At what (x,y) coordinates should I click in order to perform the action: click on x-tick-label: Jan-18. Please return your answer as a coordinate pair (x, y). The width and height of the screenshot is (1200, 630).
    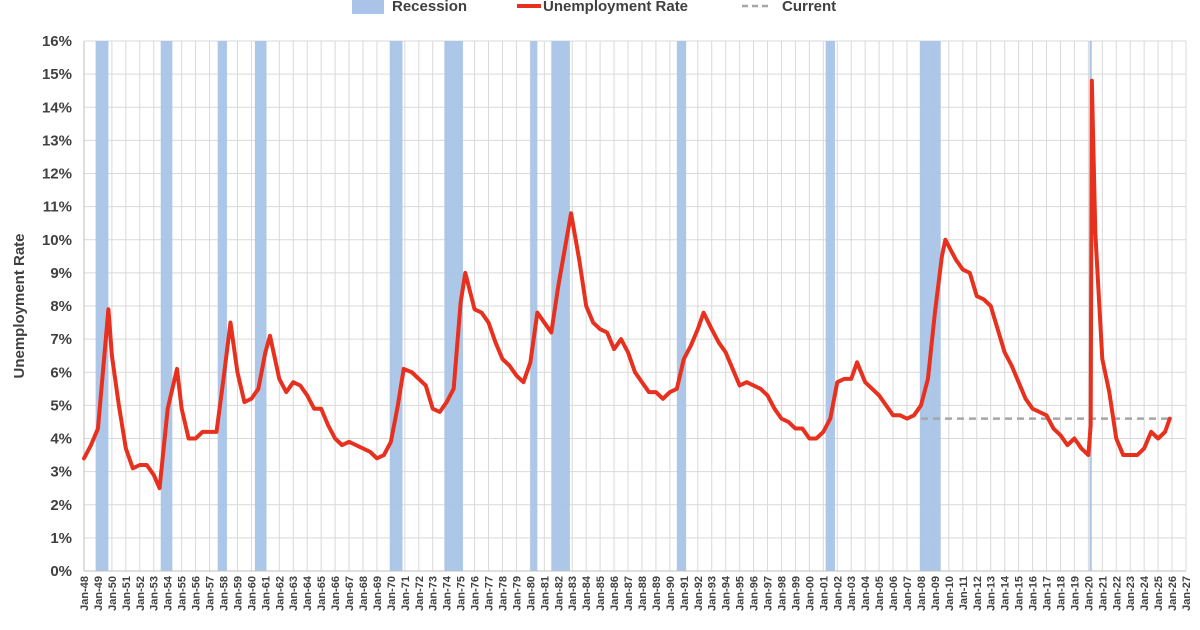
    Looking at the image, I should click on (1061, 593).